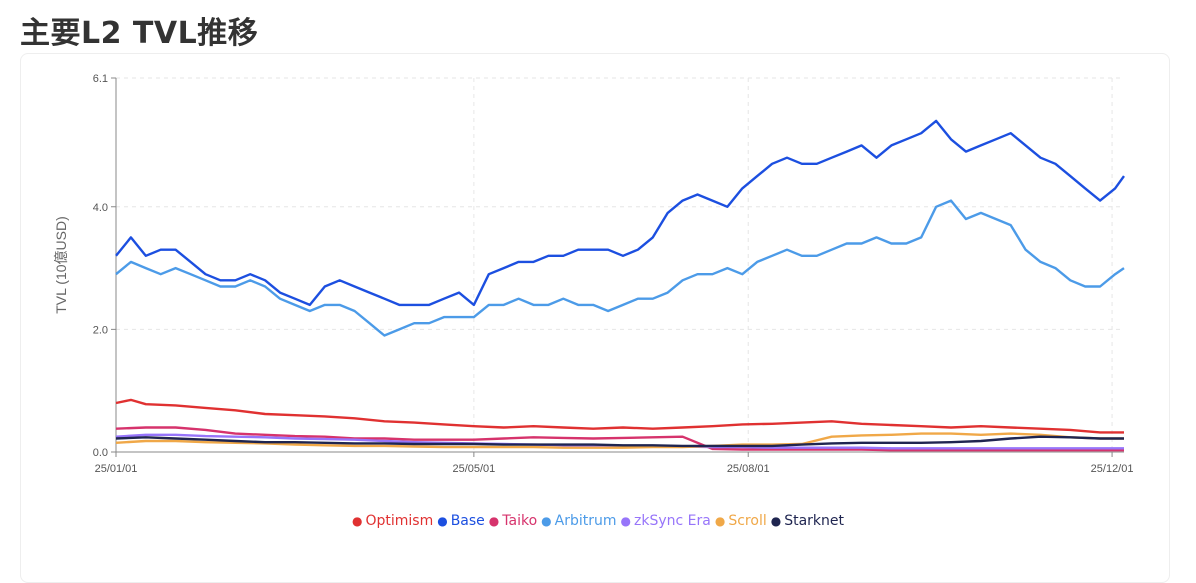 Image resolution: width=1196 pixels, height=583 pixels. What do you see at coordinates (100, 79) in the screenshot?
I see `y-tick-label: 6.1` at bounding box center [100, 79].